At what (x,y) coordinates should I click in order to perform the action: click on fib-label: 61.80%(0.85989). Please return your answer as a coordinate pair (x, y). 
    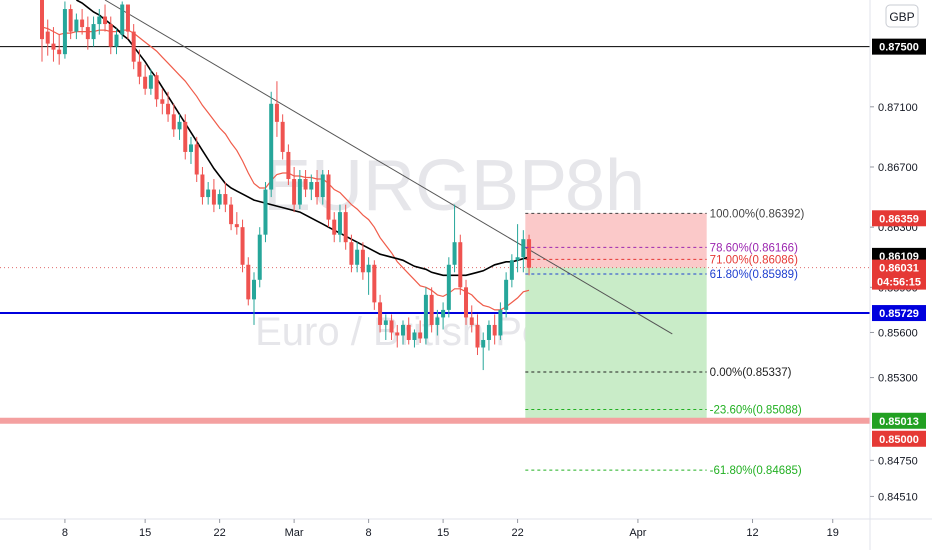
    Looking at the image, I should click on (754, 275).